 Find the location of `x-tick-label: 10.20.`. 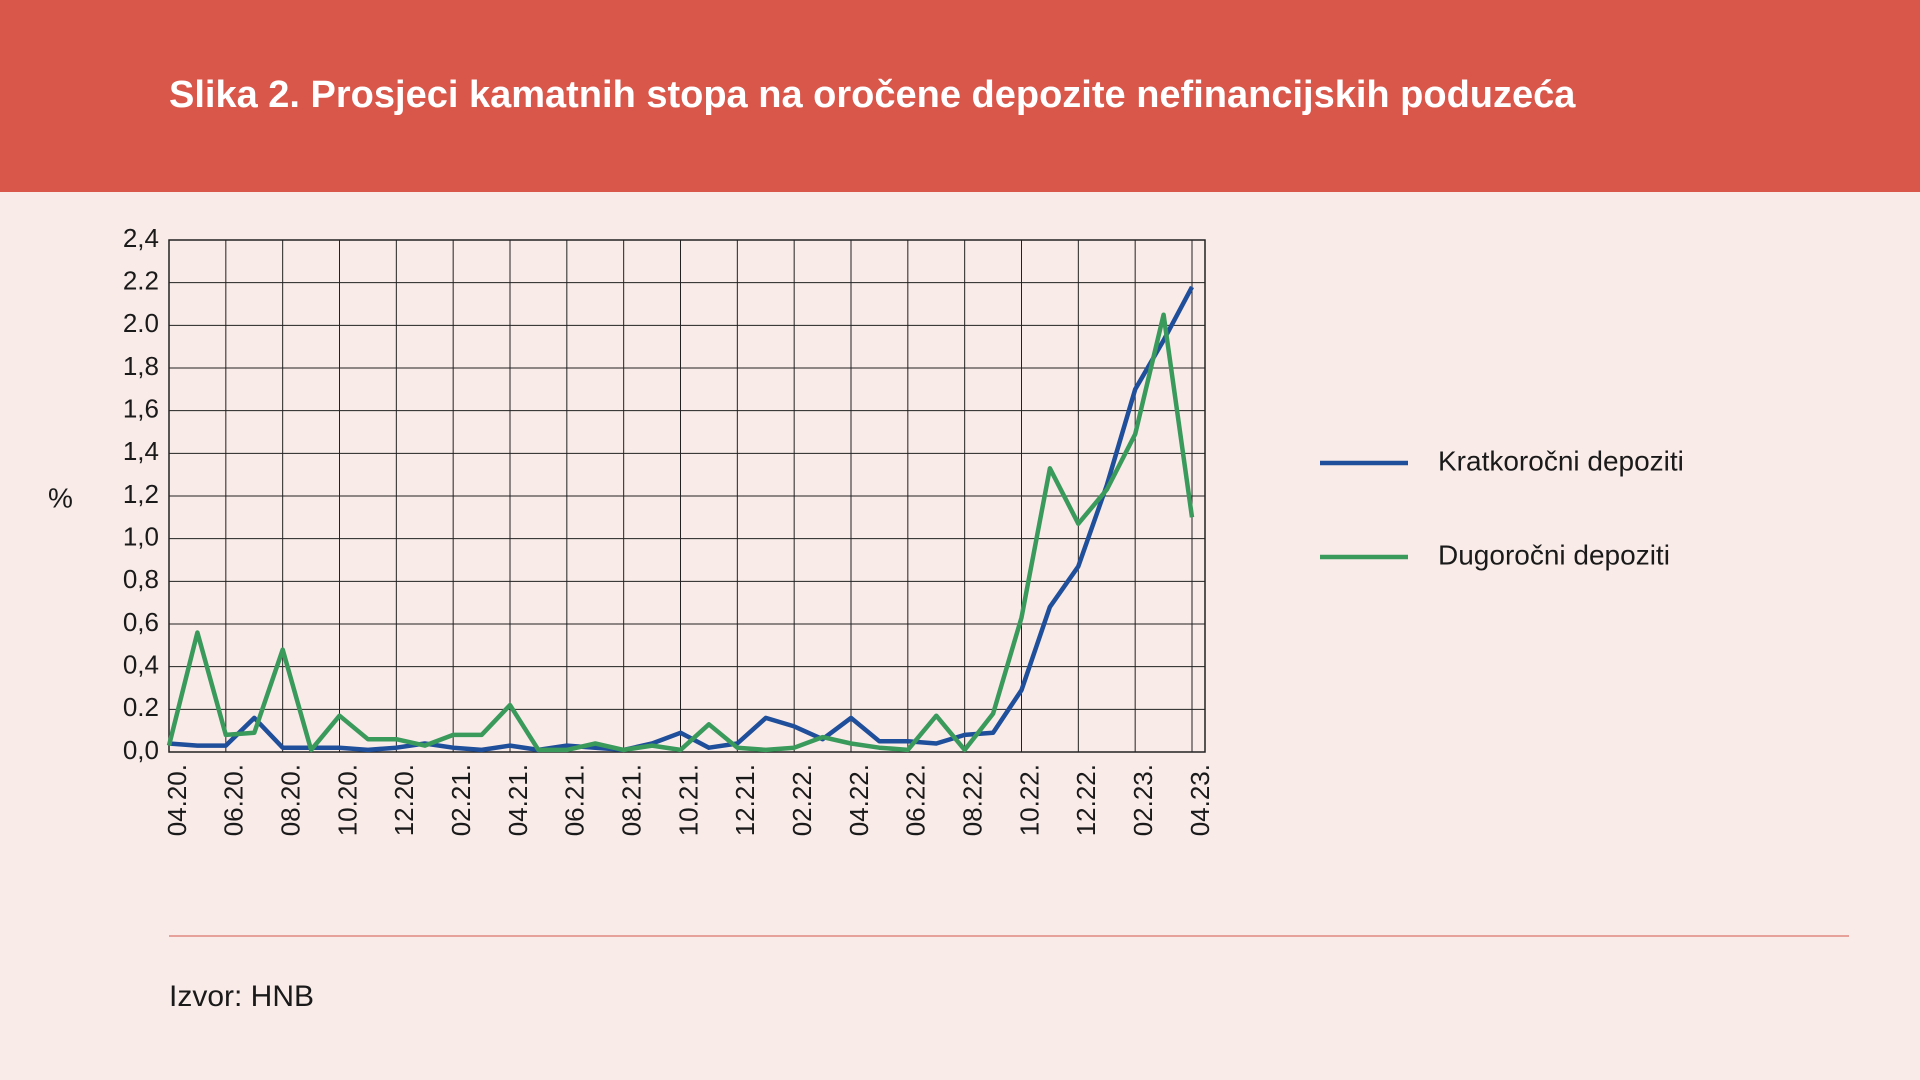

x-tick-label: 10.20. is located at coordinates (347, 800).